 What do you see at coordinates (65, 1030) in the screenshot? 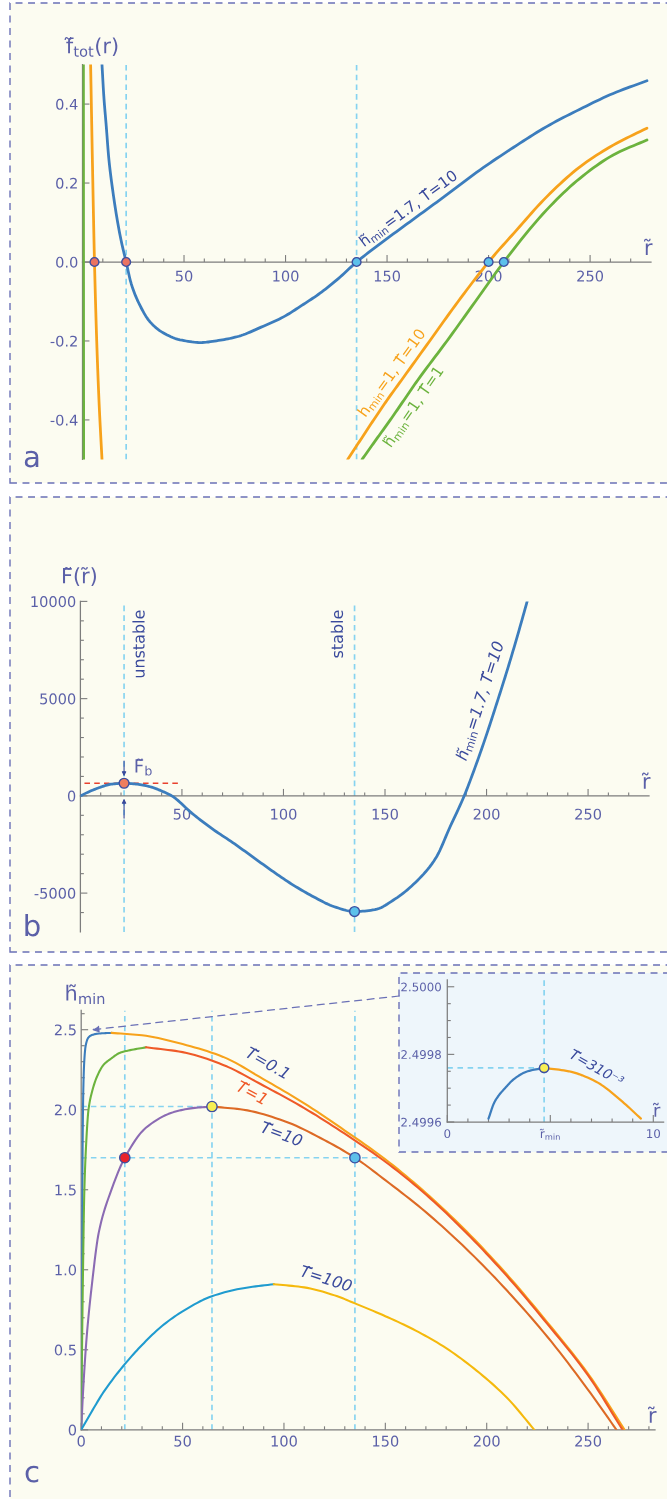
I see `y-tick-label: 2.5` at bounding box center [65, 1030].